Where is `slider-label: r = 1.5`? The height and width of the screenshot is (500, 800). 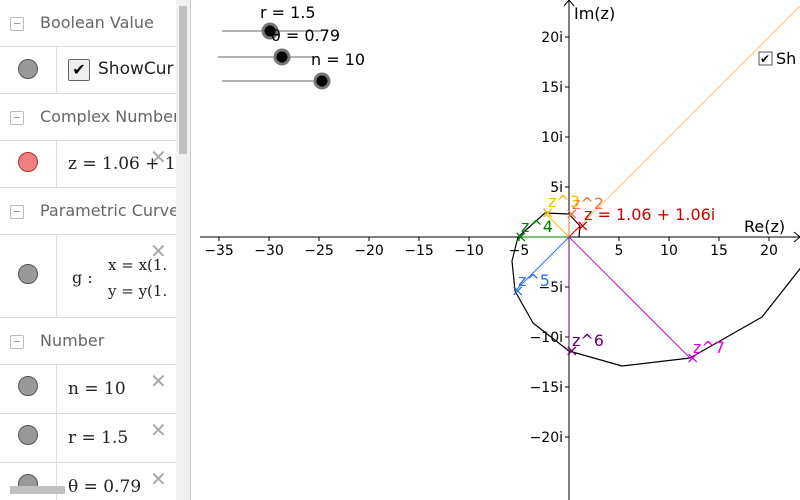 slider-label: r = 1.5 is located at coordinates (288, 12).